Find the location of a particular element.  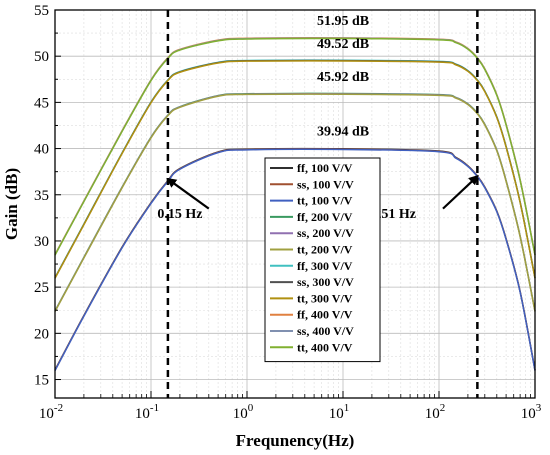

x-axis-title: Frequnency(Hz) is located at coordinates (295, 440).